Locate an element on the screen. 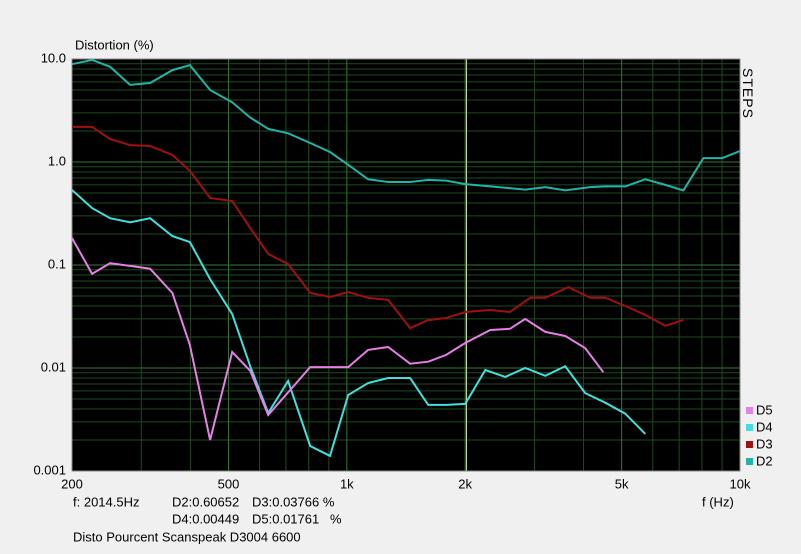 This screenshot has height=554, width=801. y-tick-label: 0.1 is located at coordinates (57, 263).